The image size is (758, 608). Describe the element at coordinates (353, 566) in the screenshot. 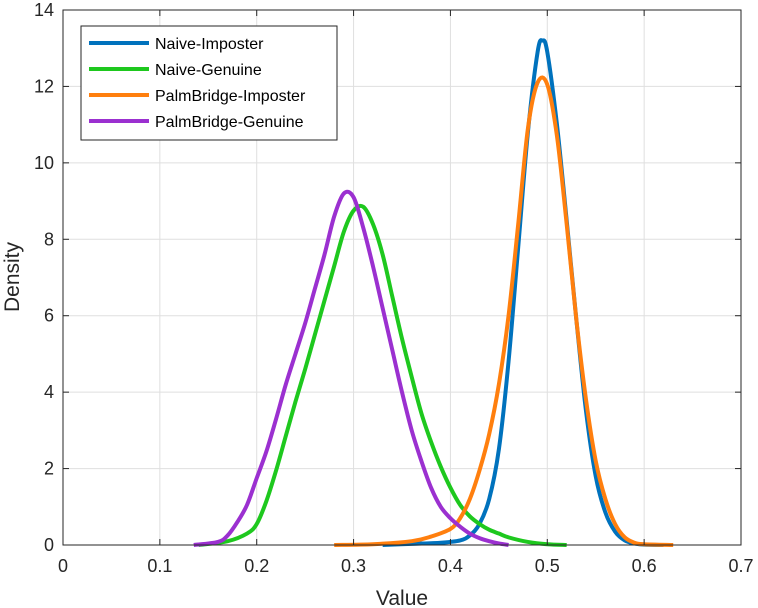

I see `x-tick-label: 0.3` at that location.